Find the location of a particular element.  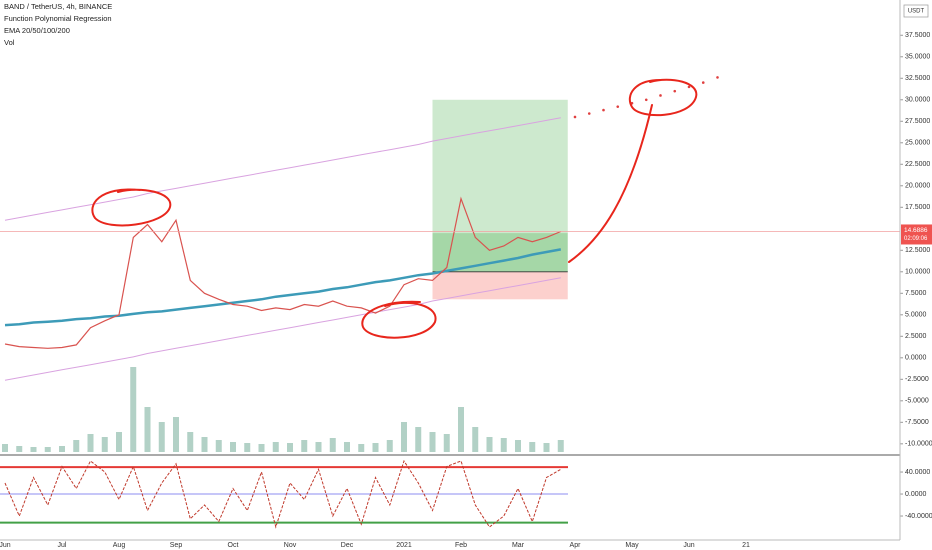

countdown-label: 02:09:06 is located at coordinates (916, 239).